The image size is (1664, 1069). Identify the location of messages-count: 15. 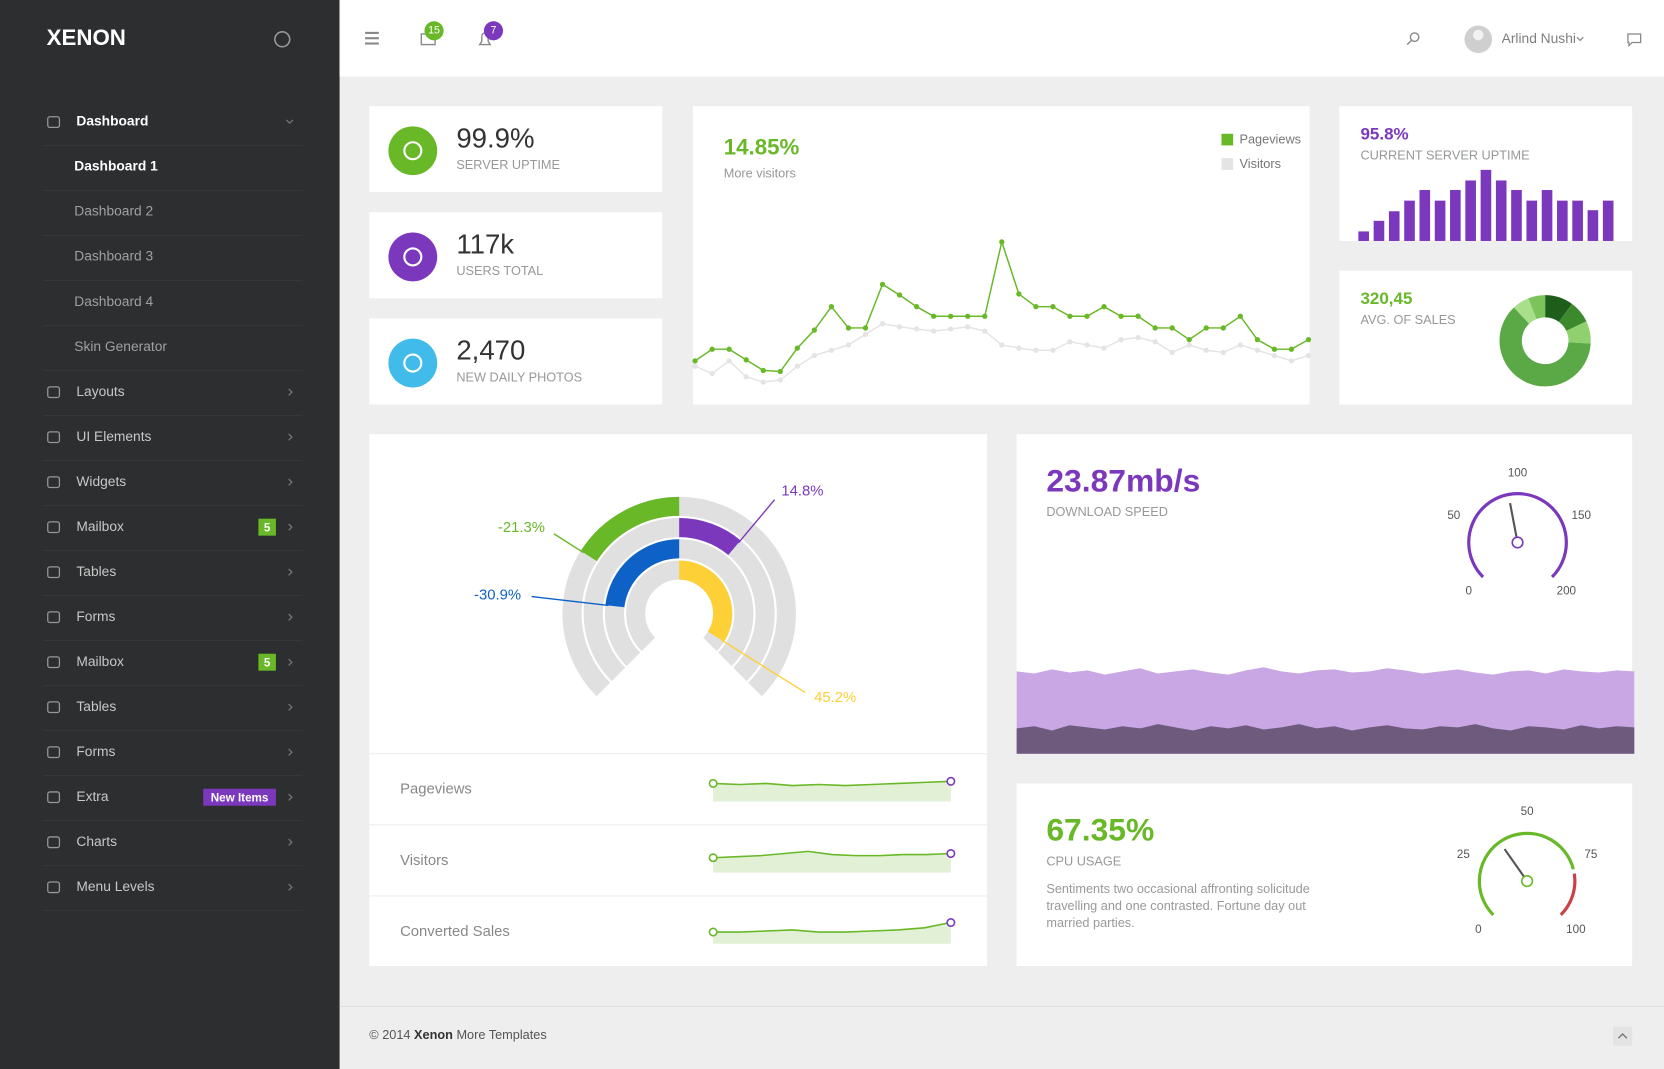
(434, 31).